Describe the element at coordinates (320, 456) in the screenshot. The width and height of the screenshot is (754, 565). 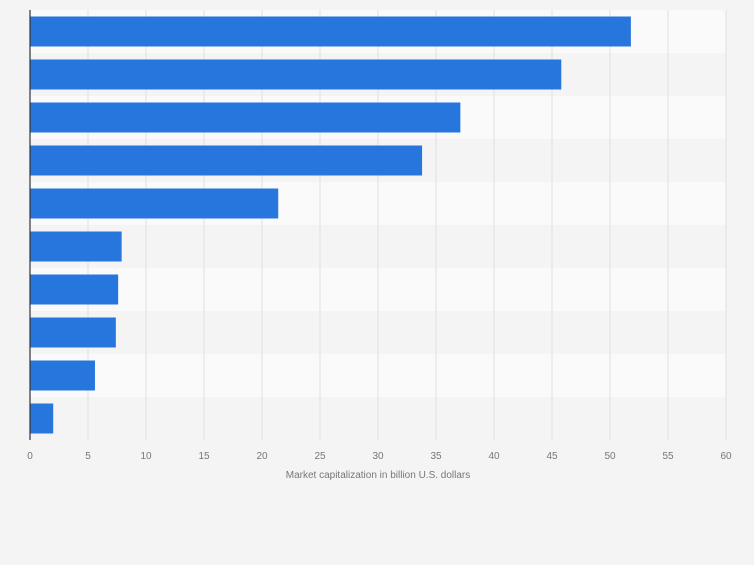
I see `x-tick-label: 25` at that location.